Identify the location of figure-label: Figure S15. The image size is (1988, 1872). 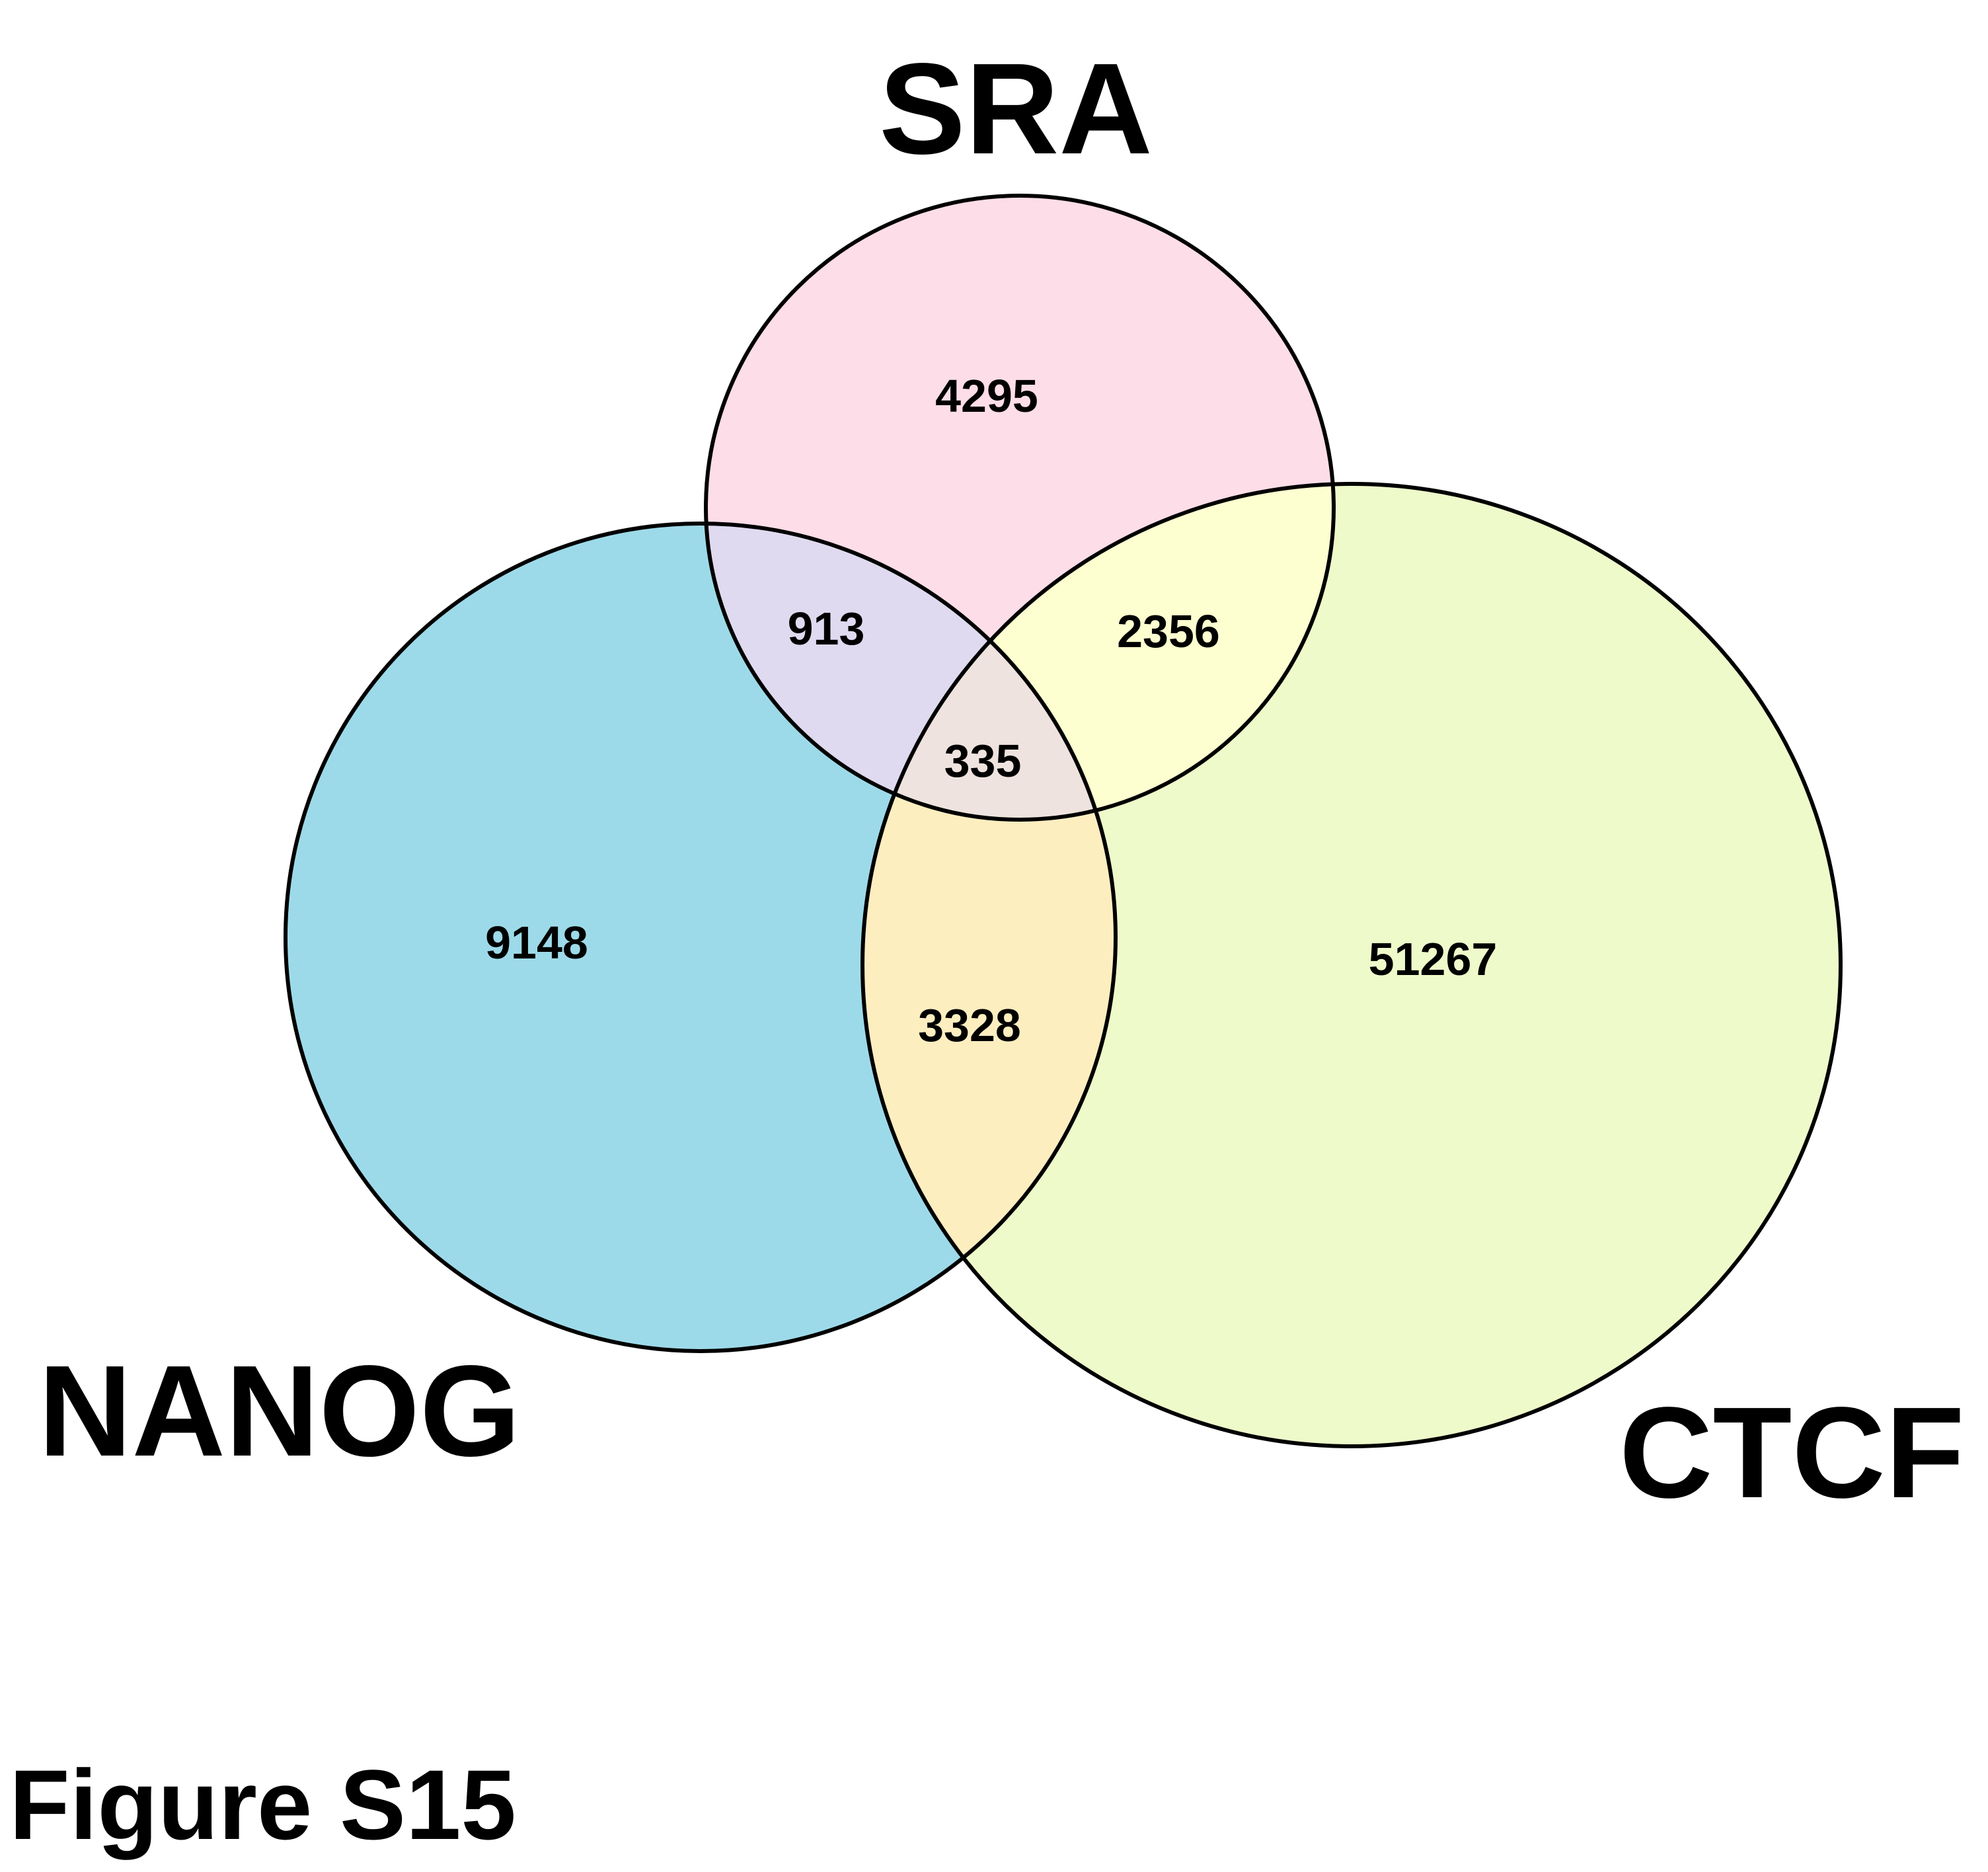
(262, 1804).